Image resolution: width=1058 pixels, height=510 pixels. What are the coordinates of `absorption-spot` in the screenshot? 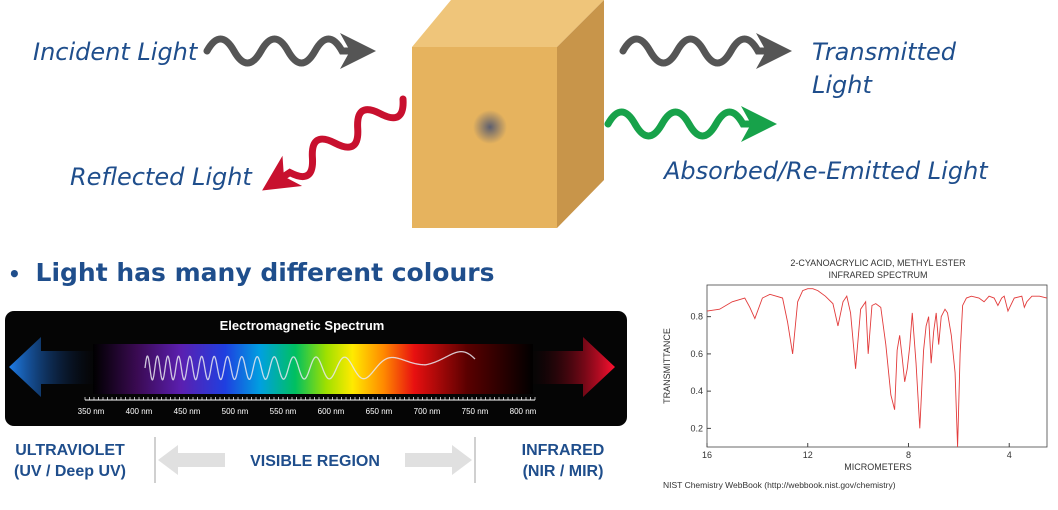 It's located at (490, 127).